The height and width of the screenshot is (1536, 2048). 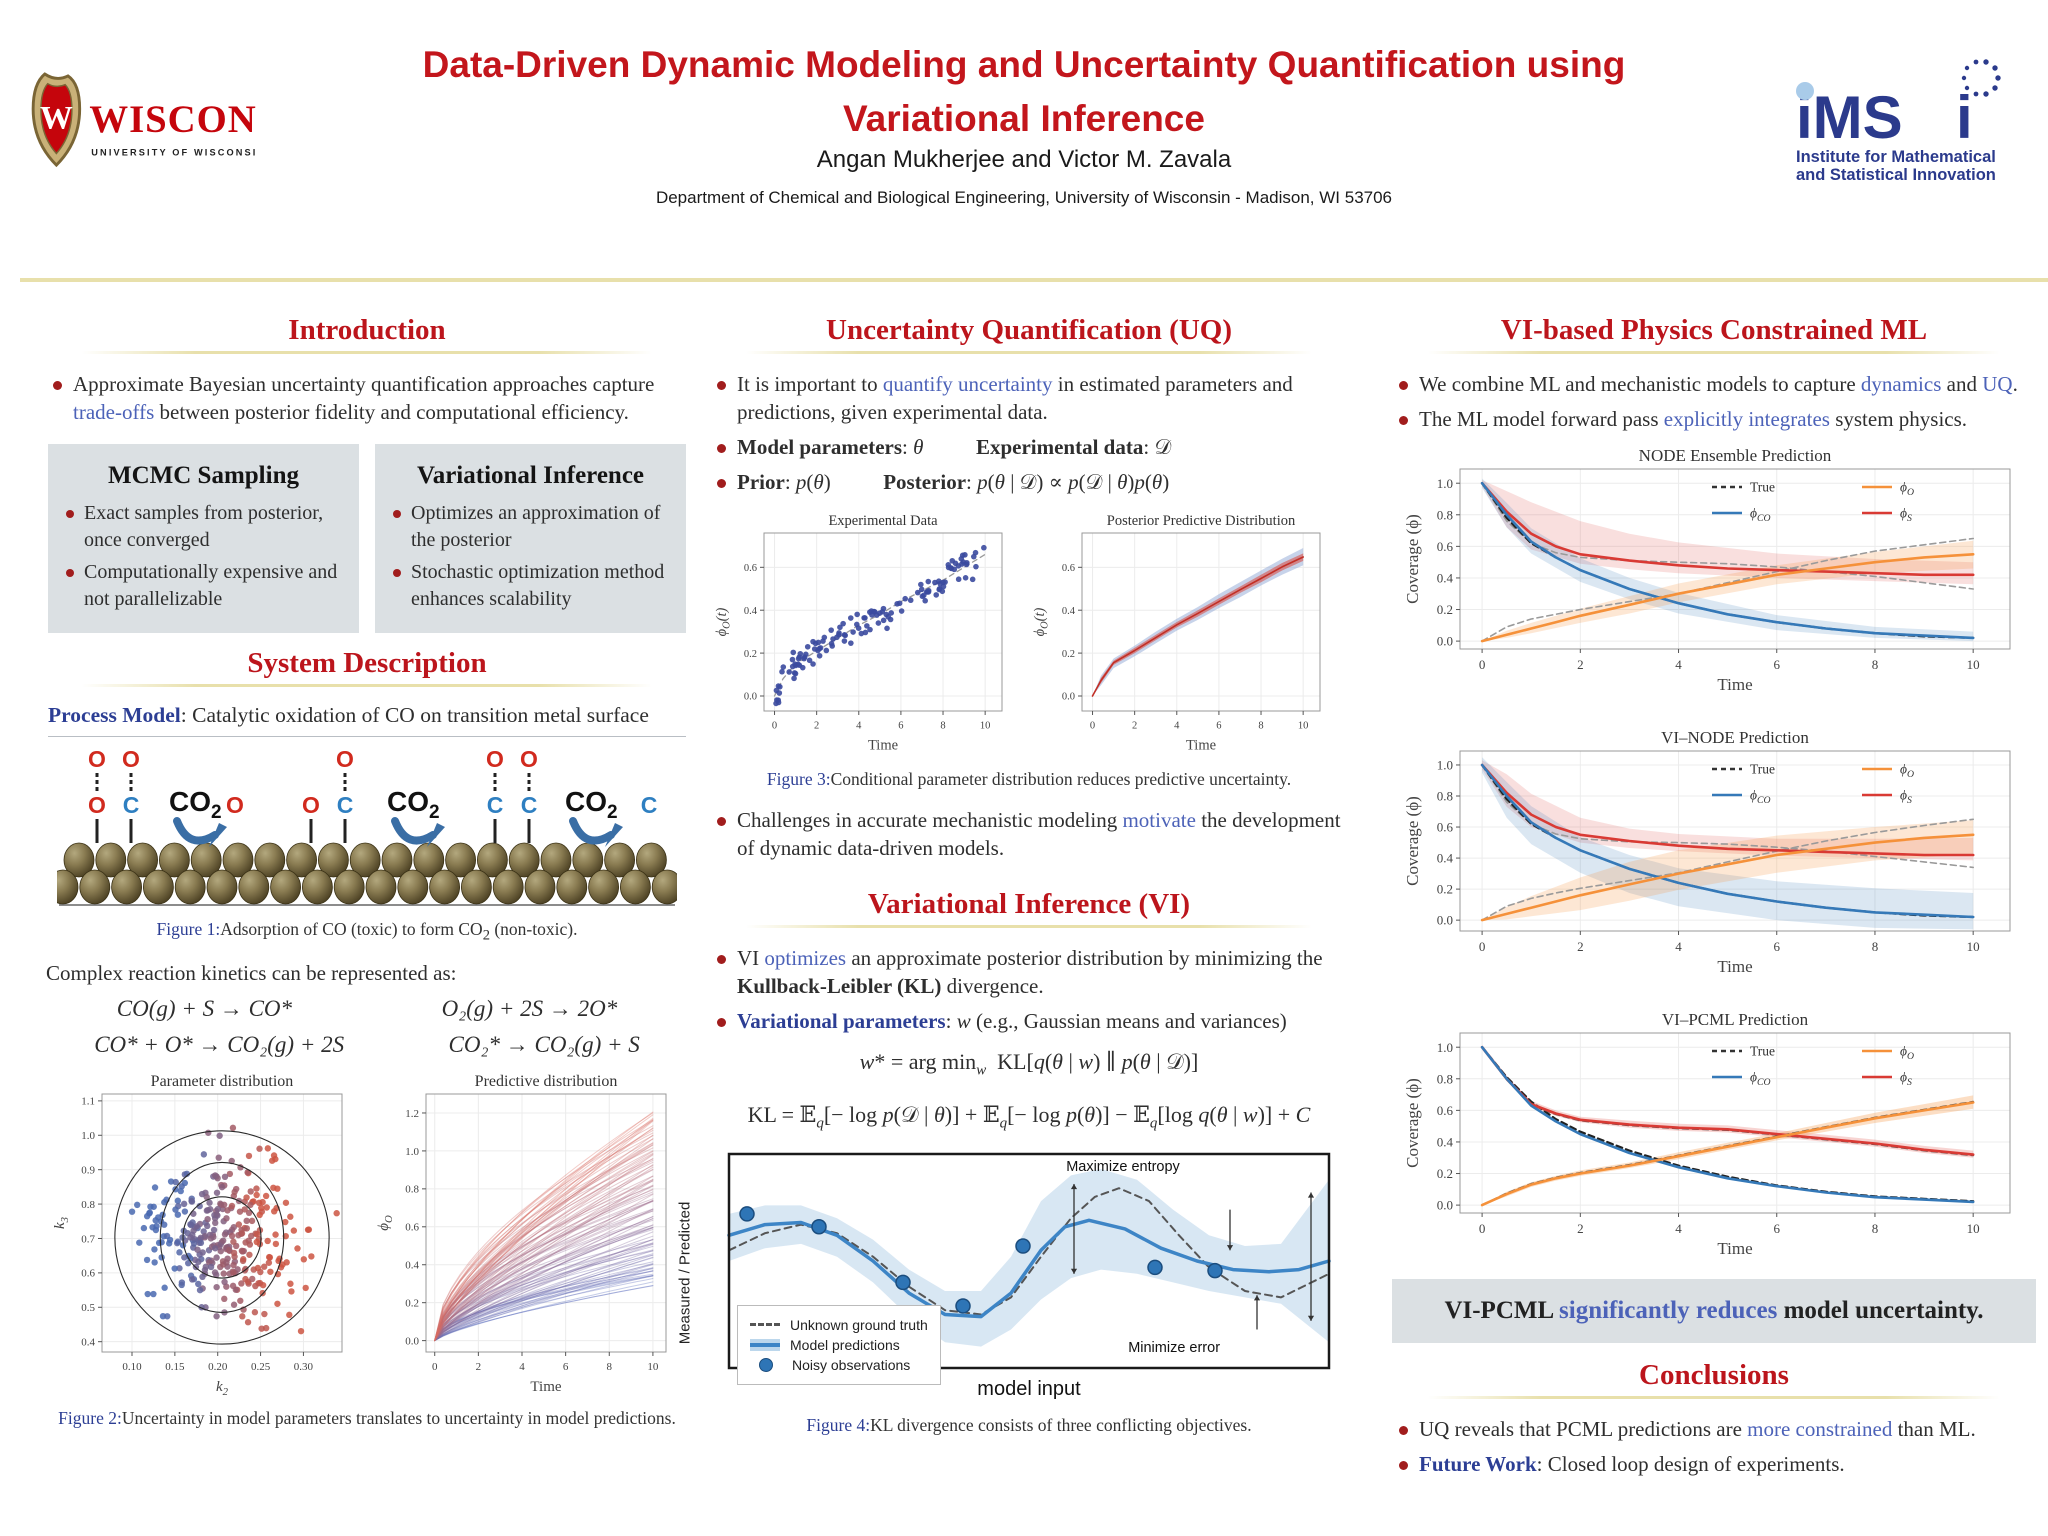 I want to click on vi-equation-wstar: w* = arg minw KL[q(θ | w) ∥ p(θ | 𝒟)], so click(x=1029, y=1064).